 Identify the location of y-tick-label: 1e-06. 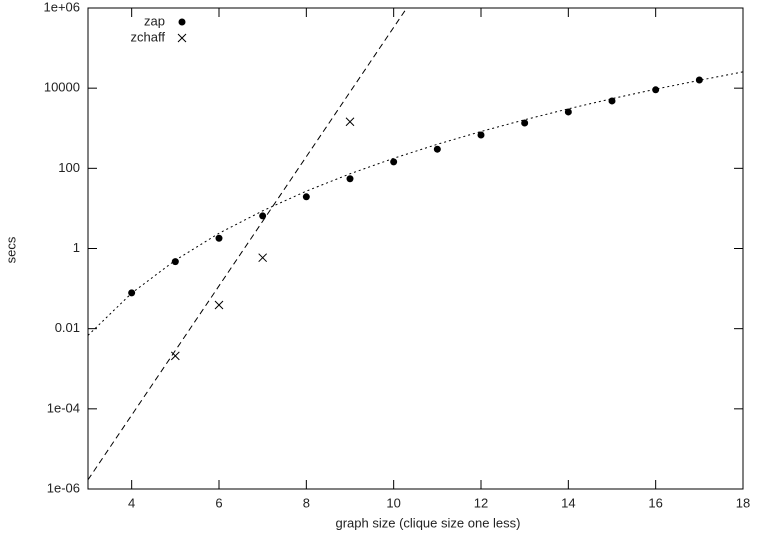
(63, 487).